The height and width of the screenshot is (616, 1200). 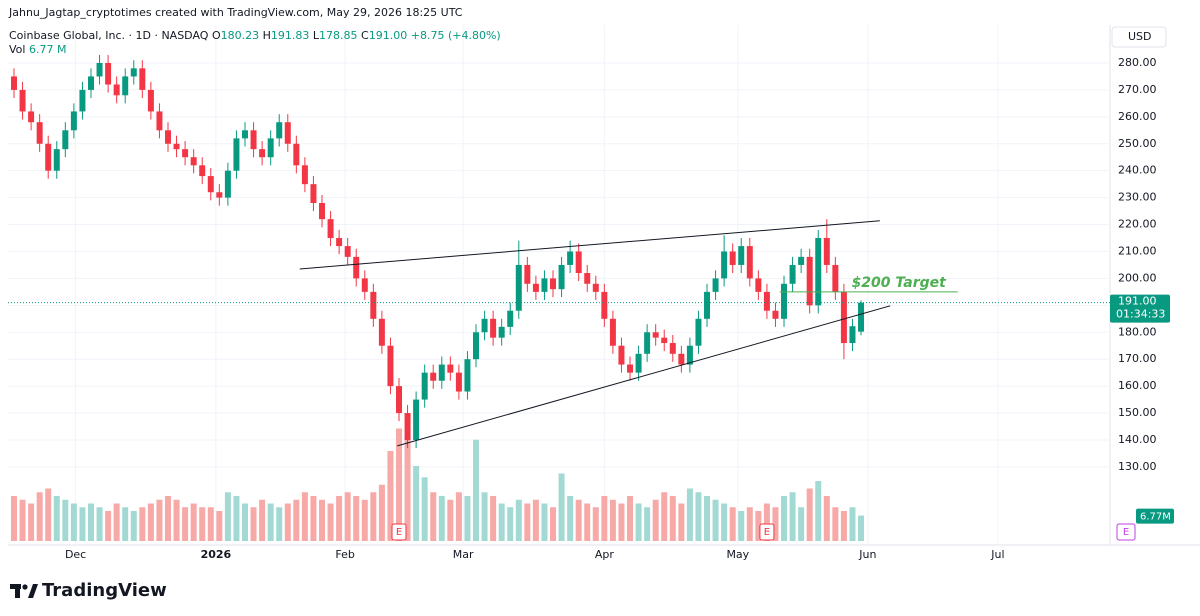 I want to click on upcoming-event-label: E, so click(x=1126, y=532).